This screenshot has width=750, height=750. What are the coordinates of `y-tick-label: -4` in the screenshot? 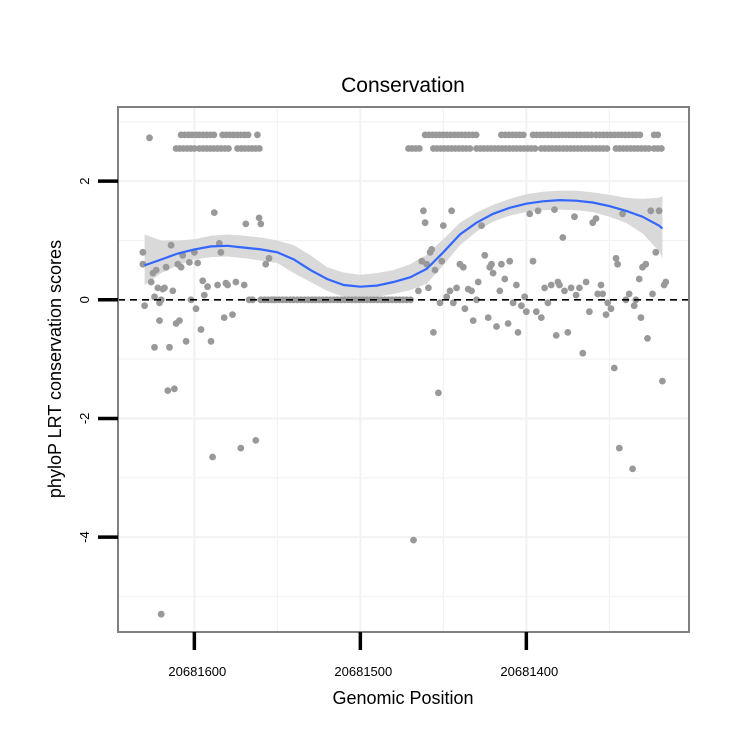 It's located at (84, 537).